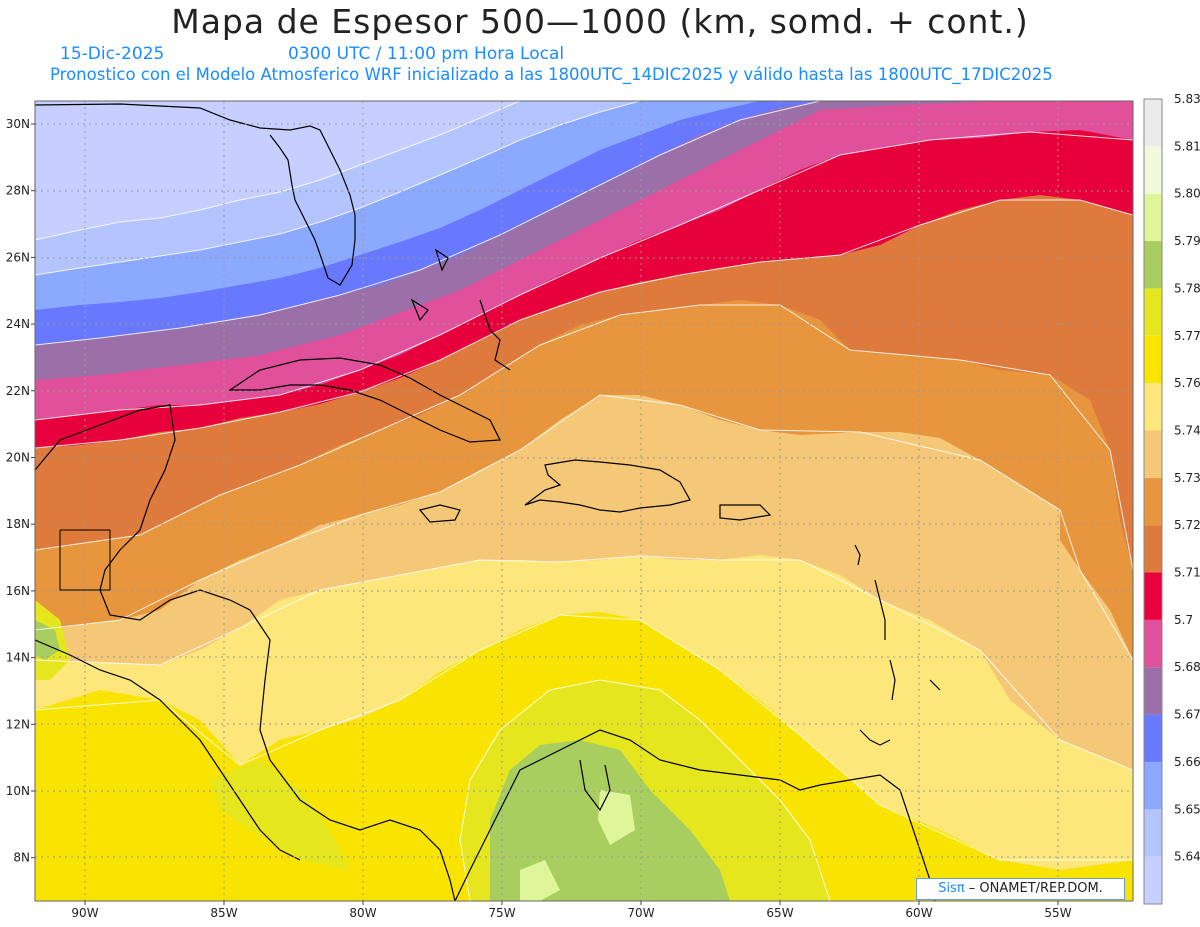 Image resolution: width=1200 pixels, height=927 pixels. What do you see at coordinates (277, 170) in the screenshot?
I see `band-5.652` at bounding box center [277, 170].